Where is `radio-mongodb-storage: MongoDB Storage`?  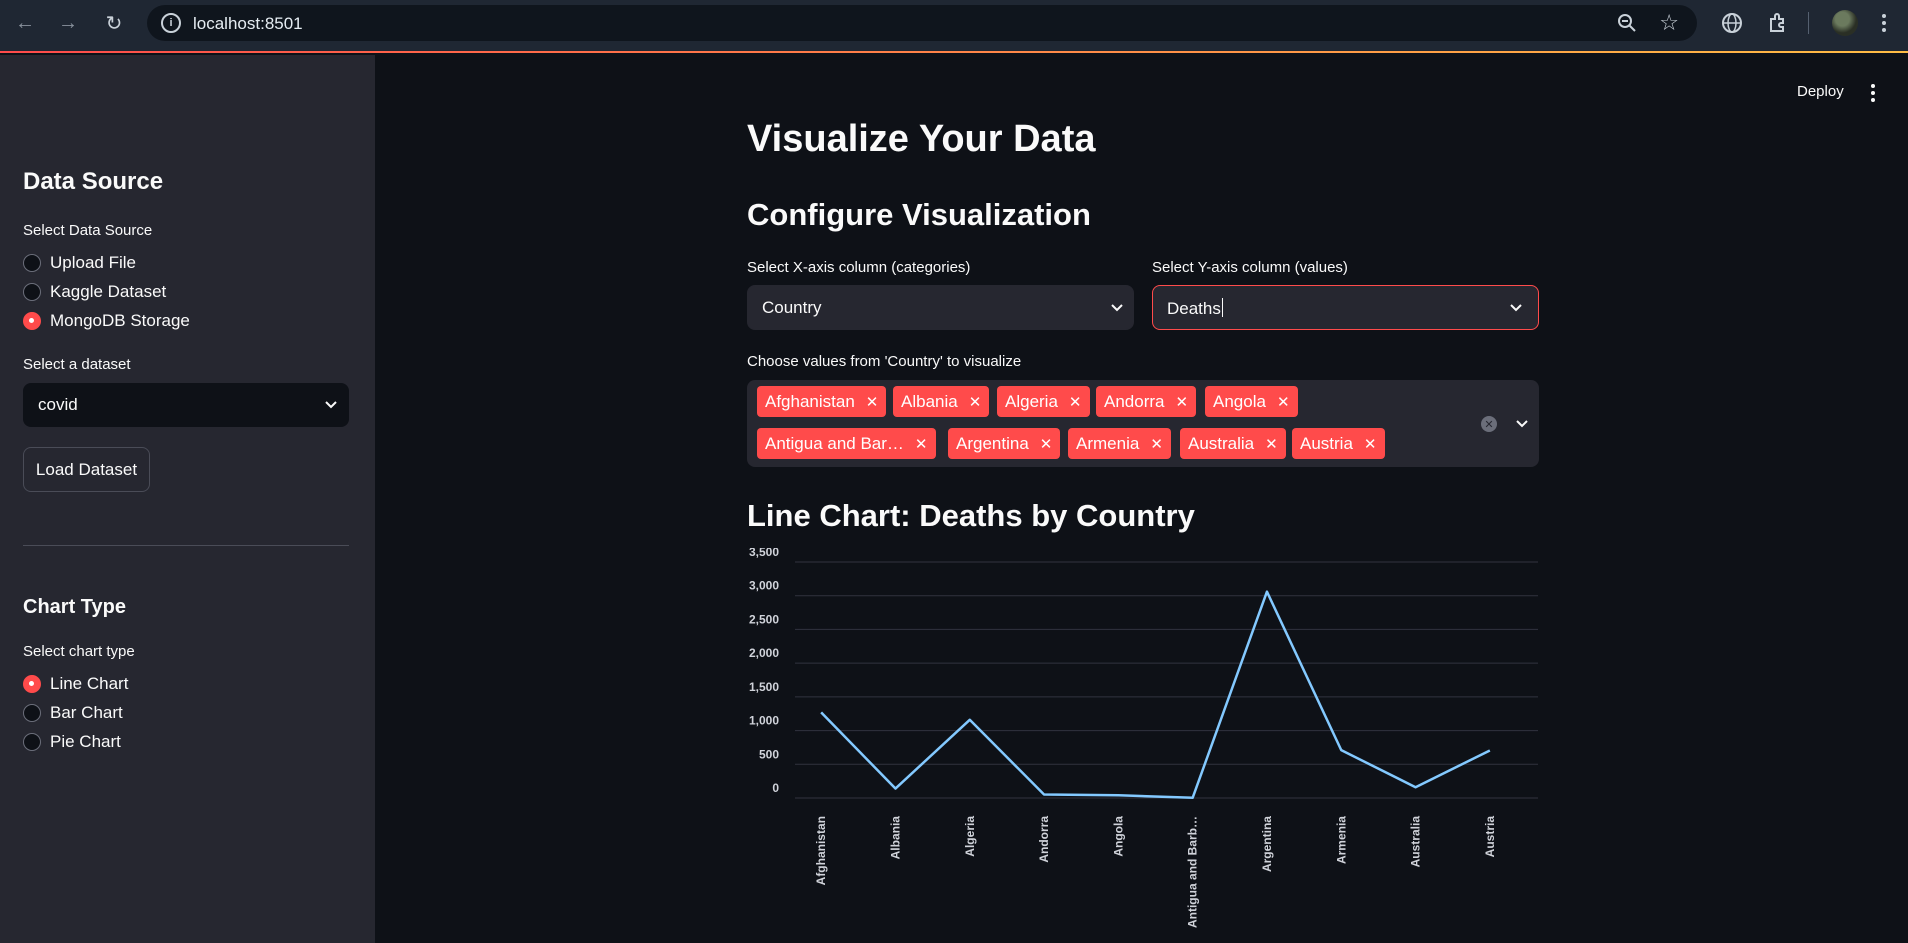 radio-mongodb-storage: MongoDB Storage is located at coordinates (106, 321).